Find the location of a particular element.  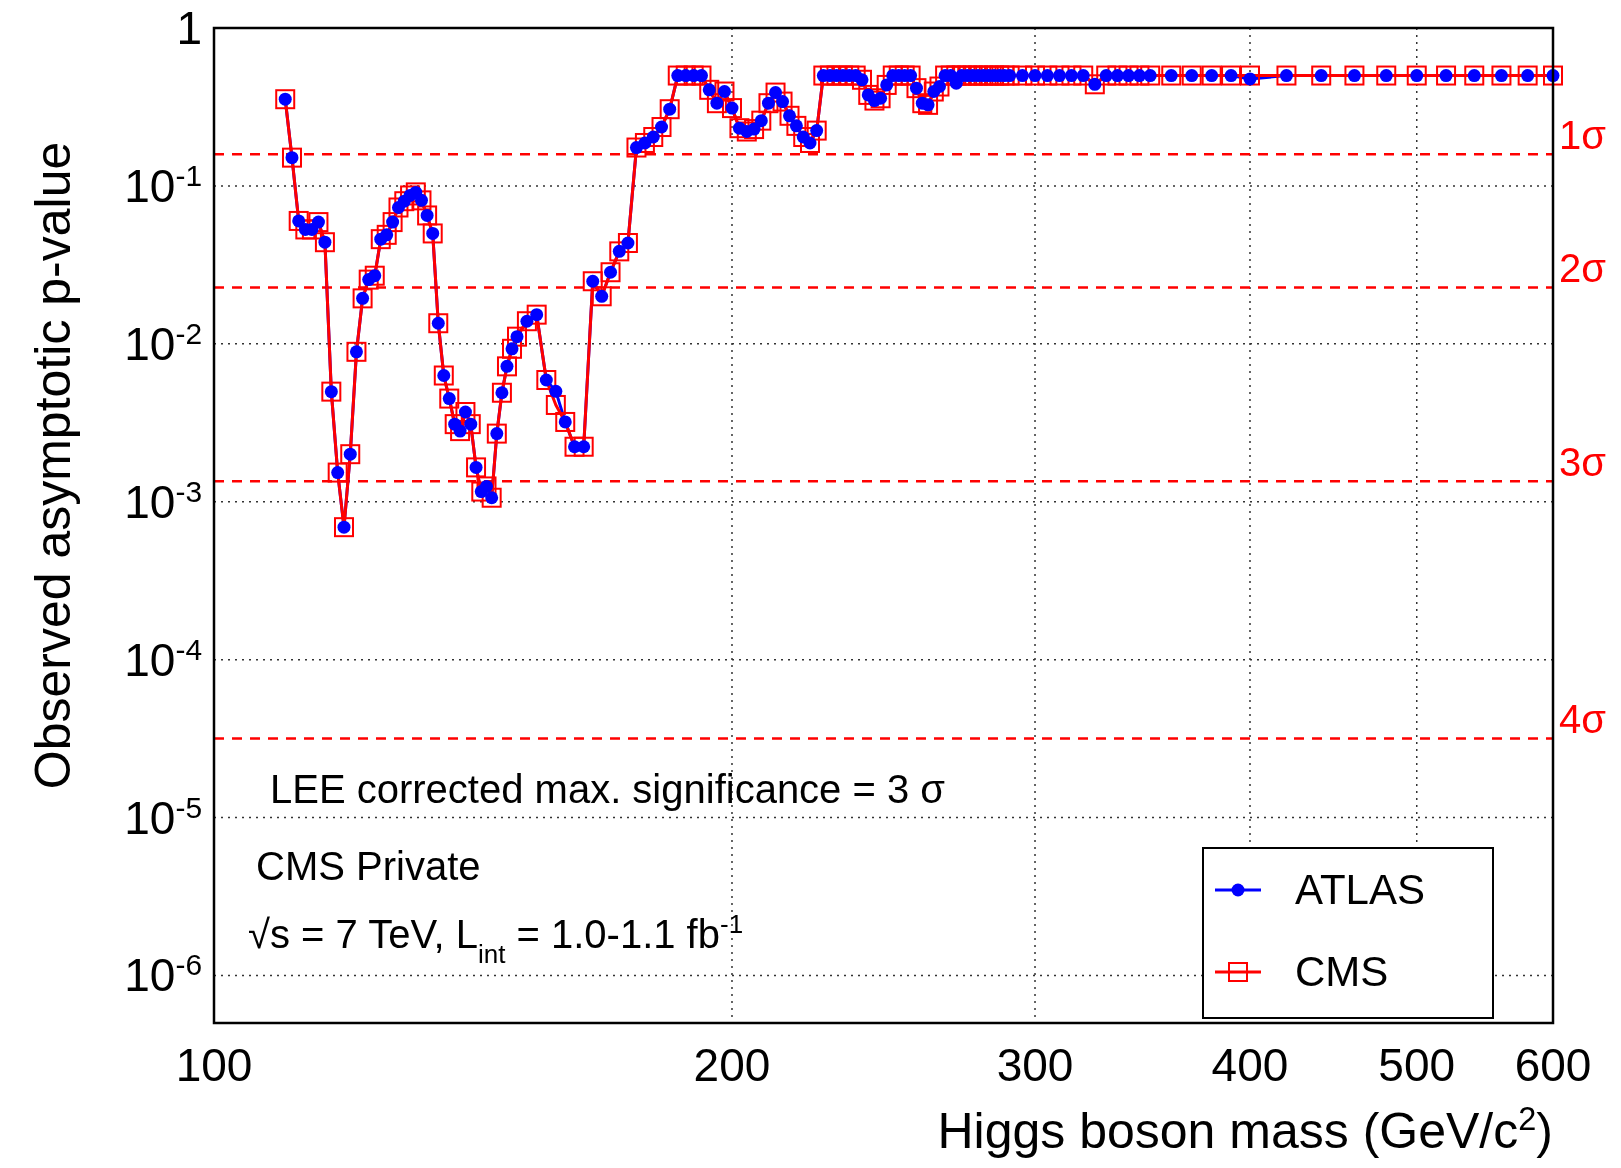

x-tick-label: 300 is located at coordinates (1035, 1065).